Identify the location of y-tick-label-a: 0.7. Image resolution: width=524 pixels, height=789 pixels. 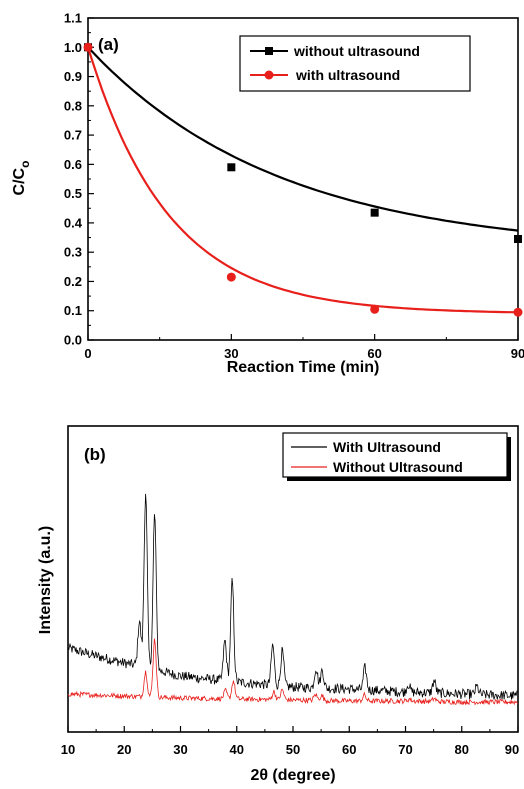
(73, 135).